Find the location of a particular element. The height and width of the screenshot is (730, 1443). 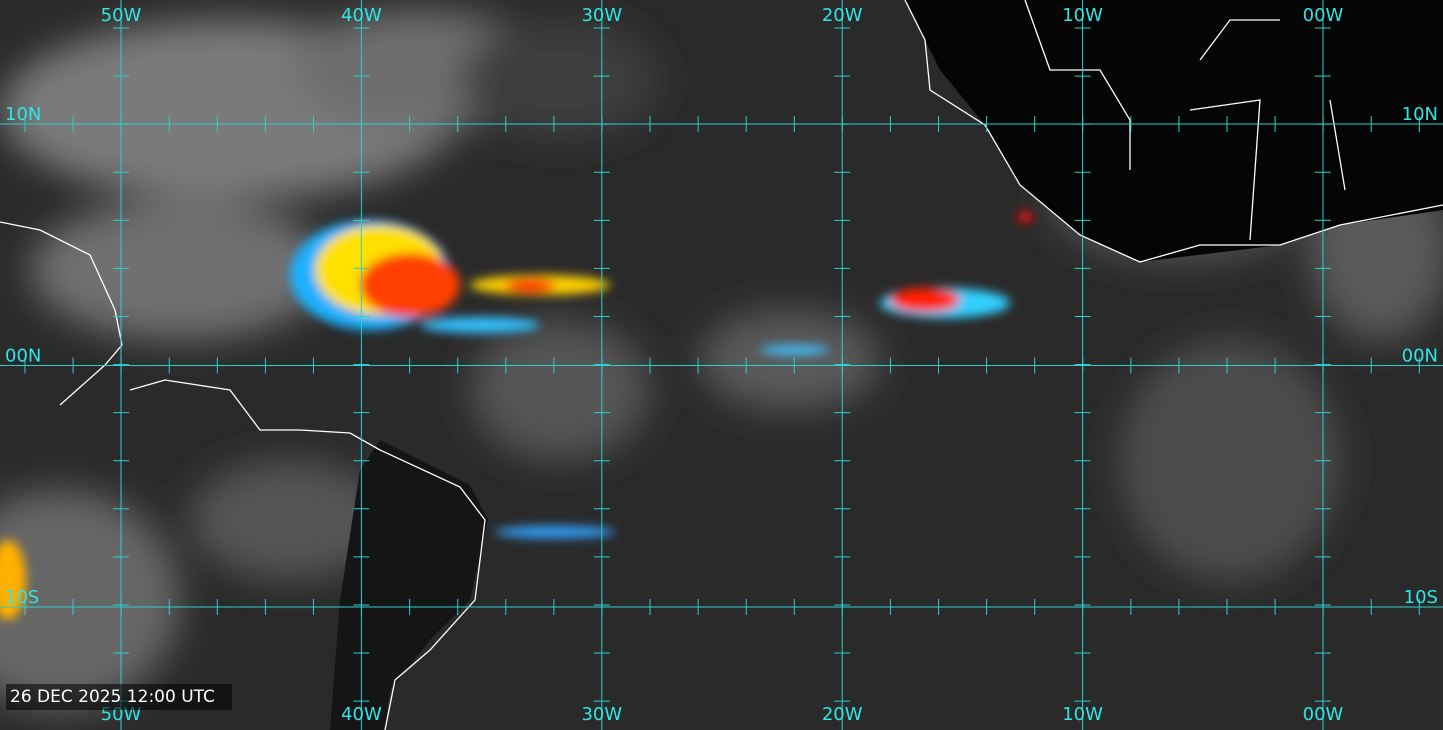

latitude-label-left: 10N is located at coordinates (23, 114).